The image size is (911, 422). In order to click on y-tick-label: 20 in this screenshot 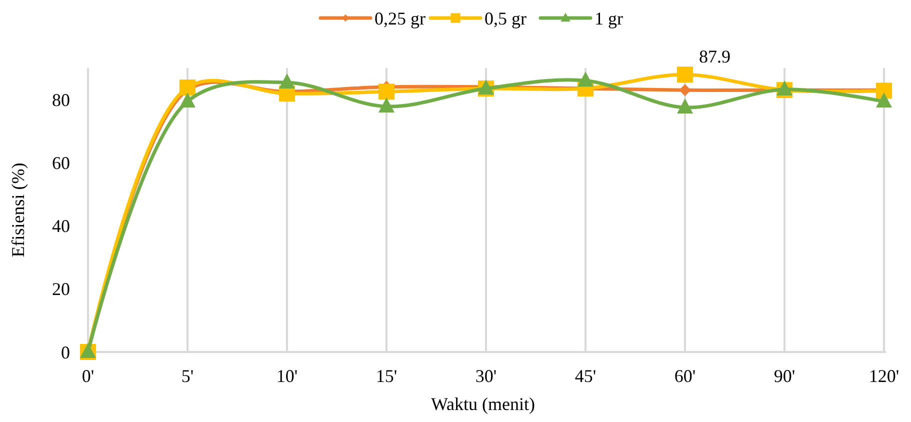, I will do `click(61, 289)`.